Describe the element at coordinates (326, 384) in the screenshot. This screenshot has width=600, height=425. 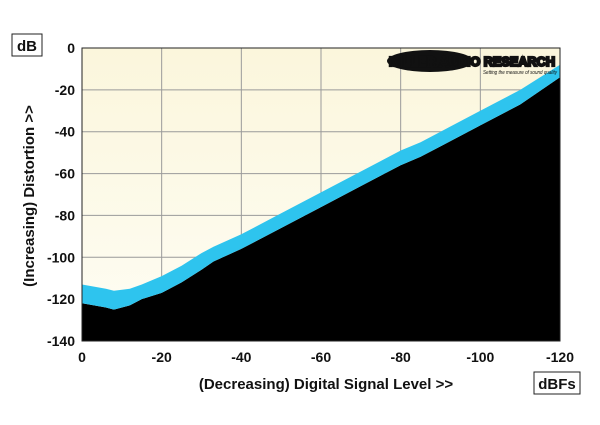
I see `x-axis-title: (Decreasing) Digital Signal Level >>` at that location.